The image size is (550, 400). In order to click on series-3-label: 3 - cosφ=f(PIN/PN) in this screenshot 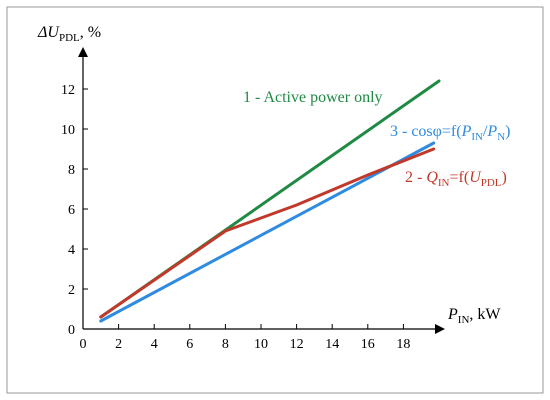, I will do `click(450, 133)`.